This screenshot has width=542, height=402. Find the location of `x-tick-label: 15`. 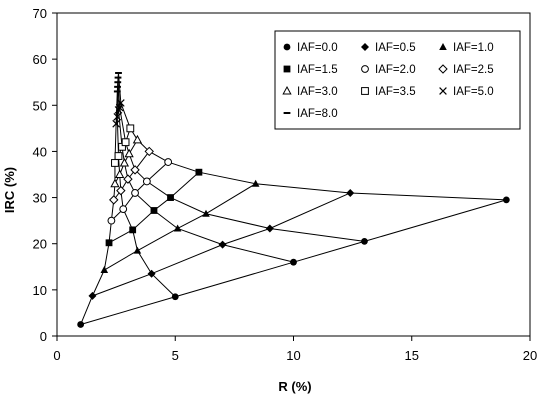

x-tick-label: 15 is located at coordinates (412, 355).